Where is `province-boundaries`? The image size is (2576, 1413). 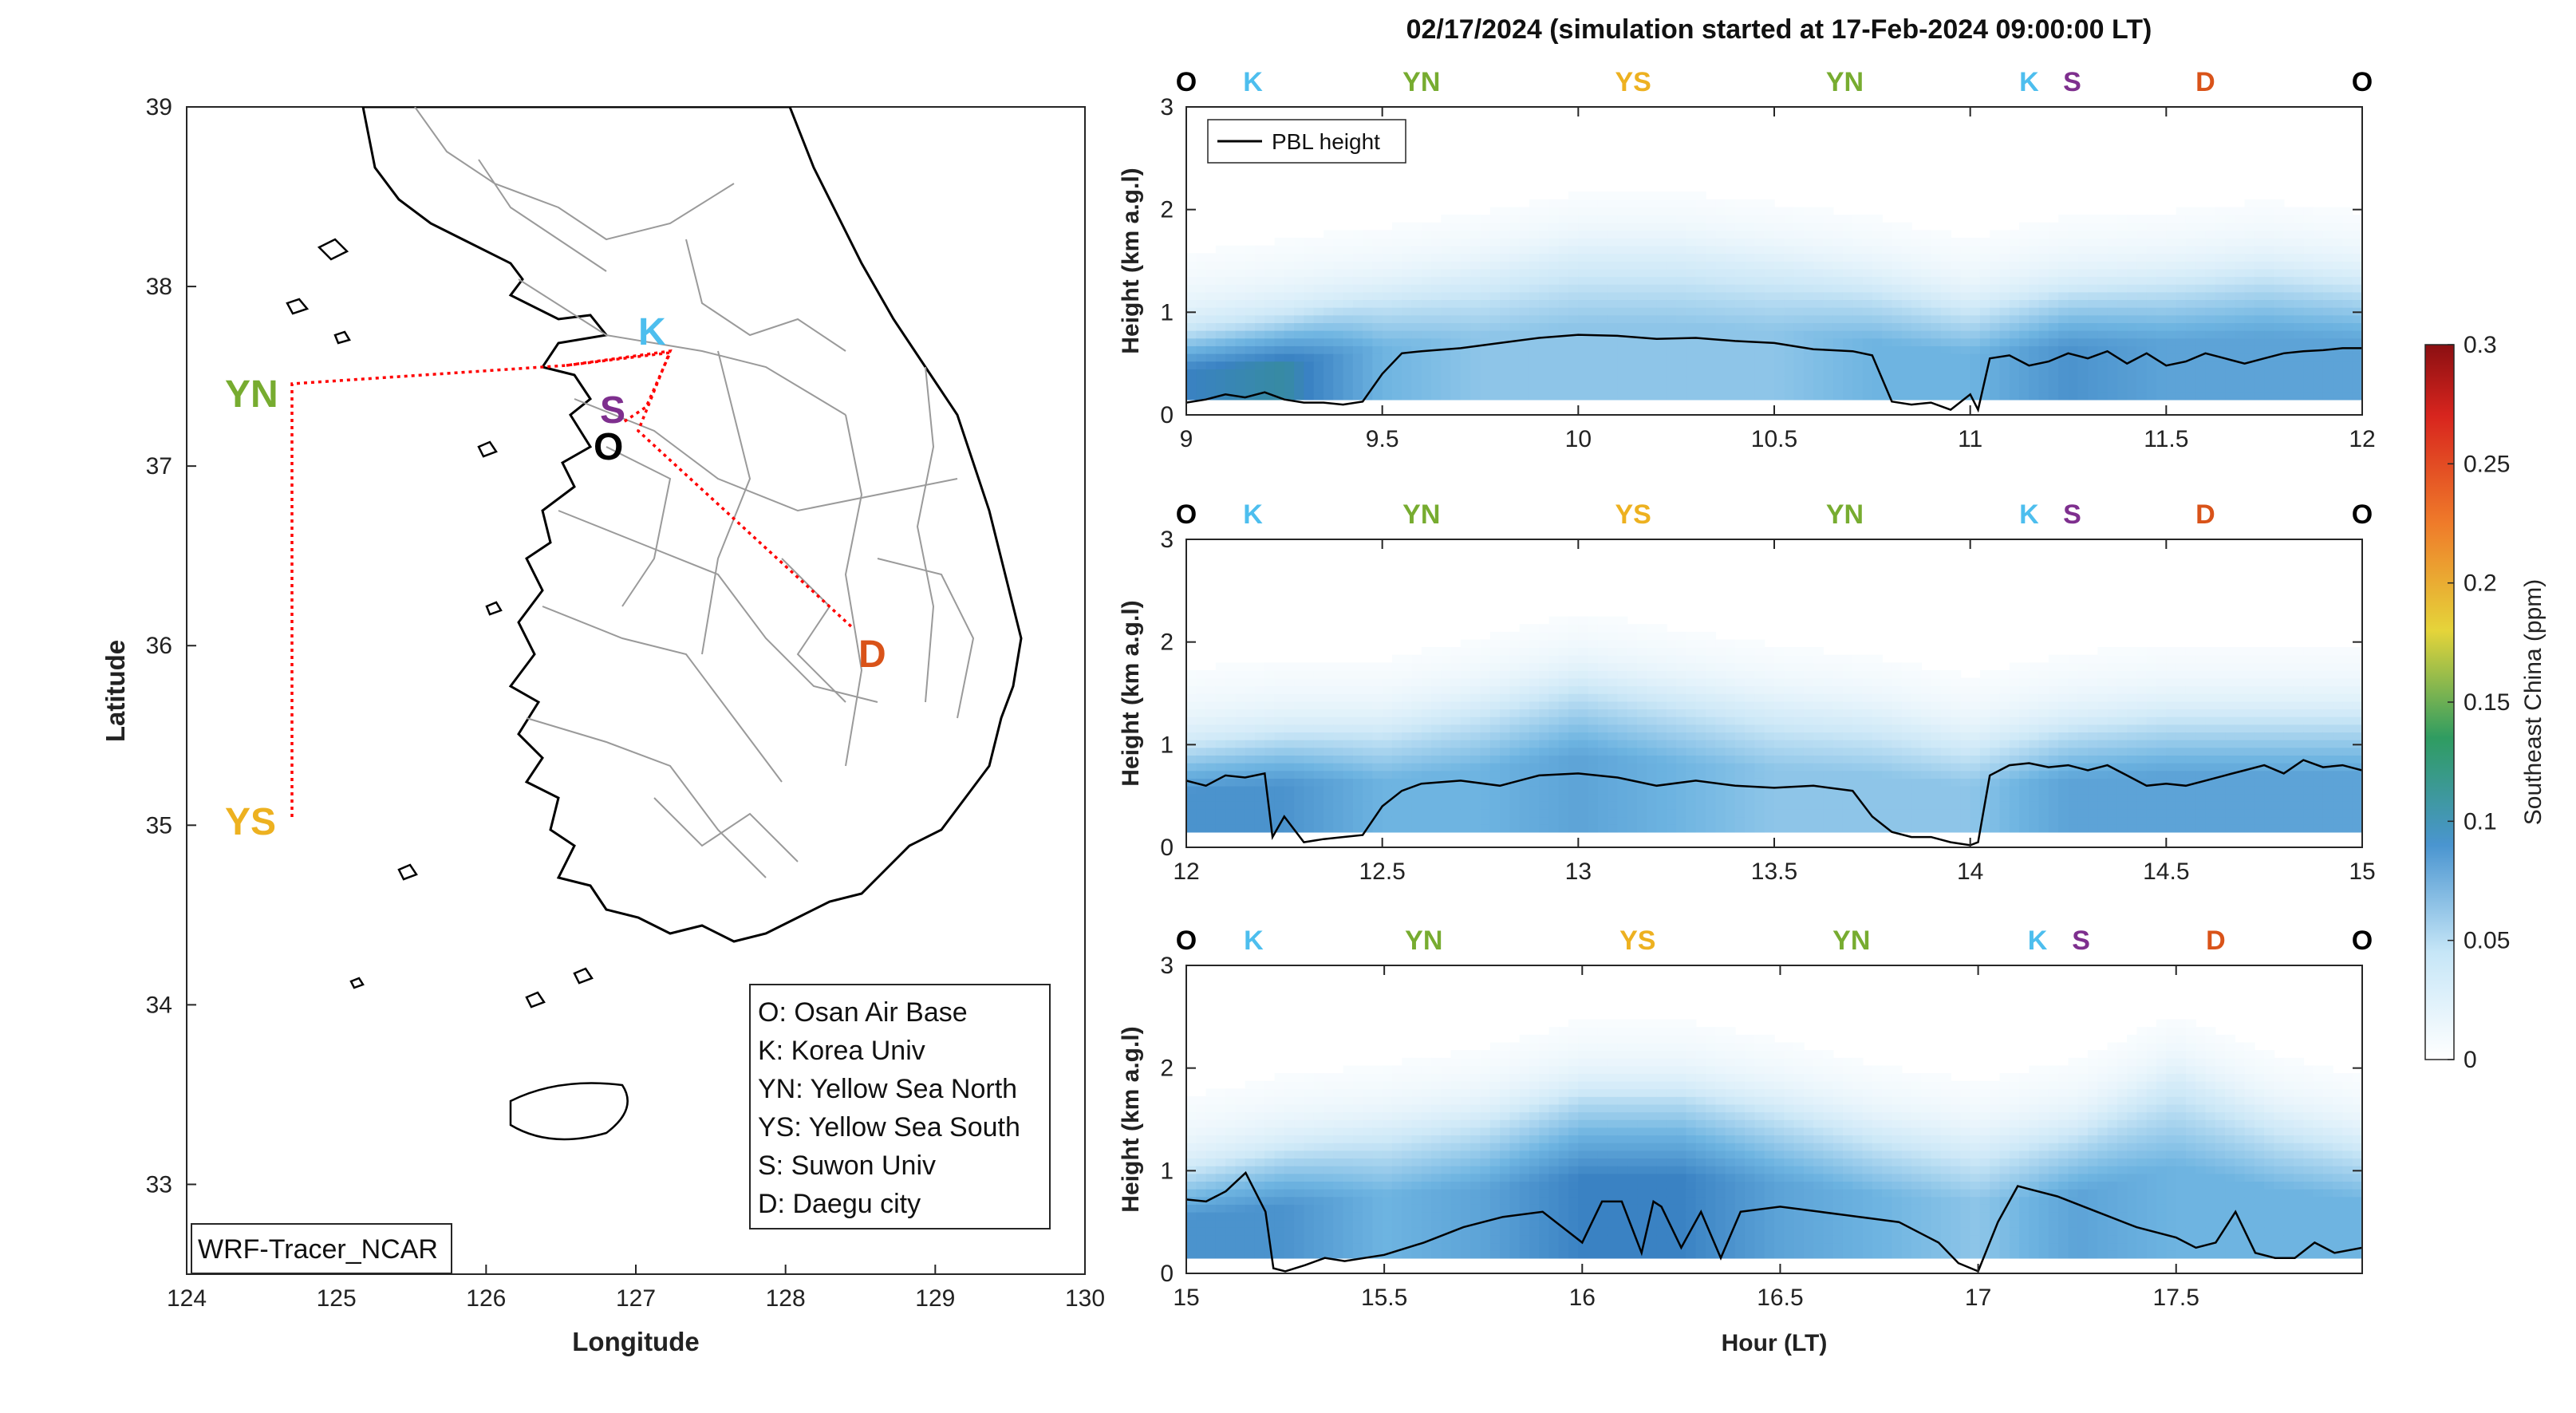 province-boundaries is located at coordinates (694, 492).